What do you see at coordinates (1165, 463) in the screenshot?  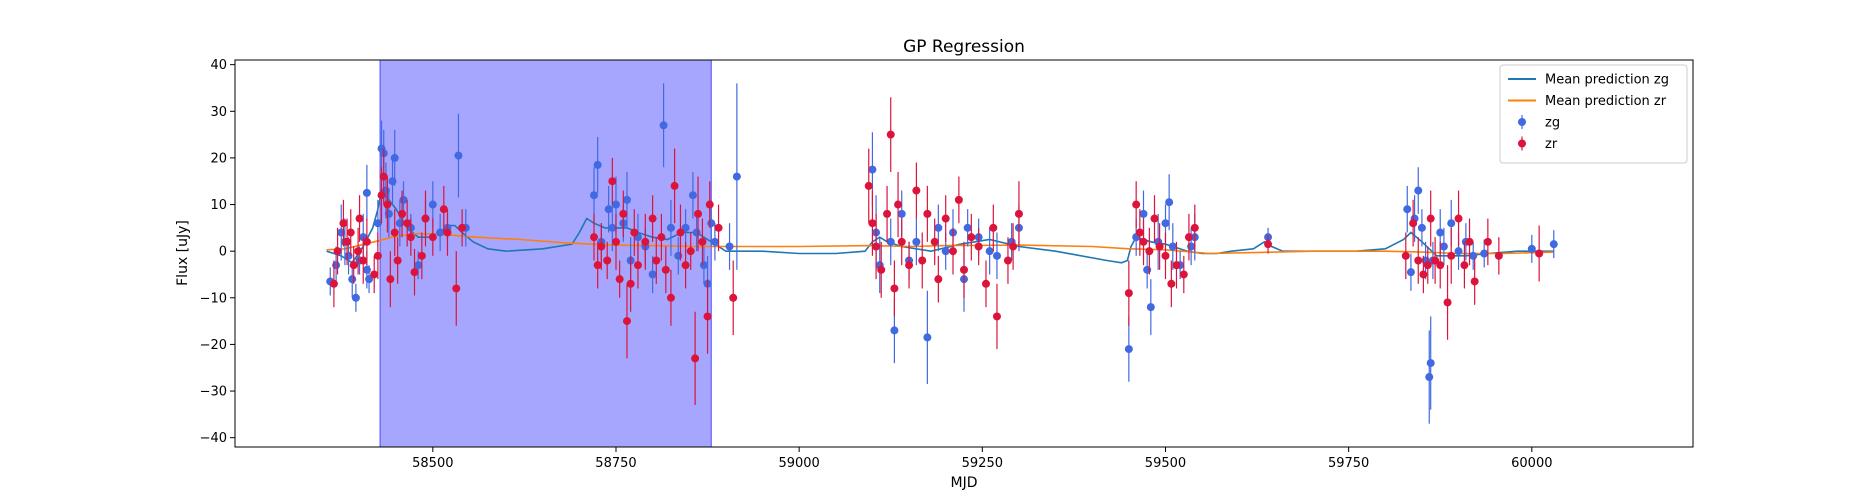 I see `x-tick-label: 59500` at bounding box center [1165, 463].